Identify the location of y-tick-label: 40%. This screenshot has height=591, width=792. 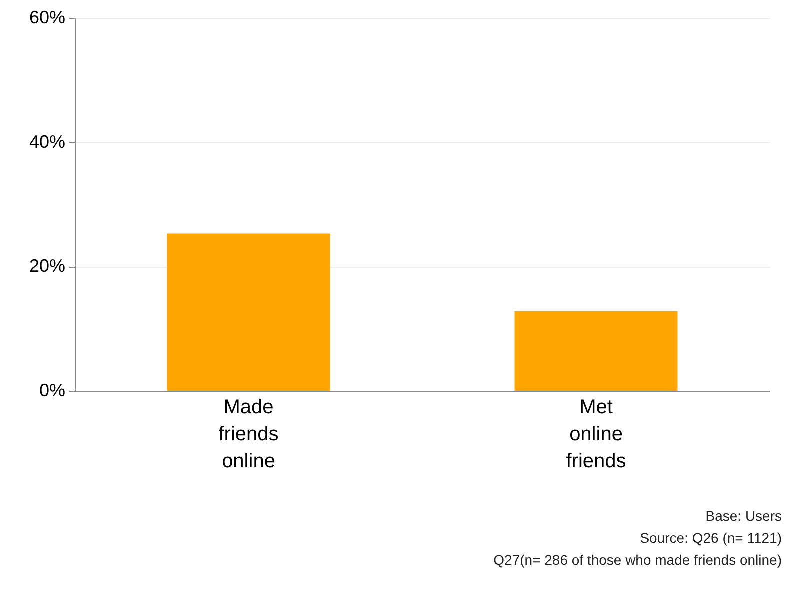
(47, 142).